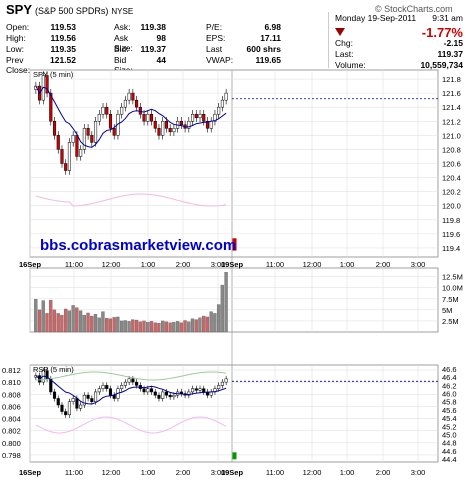  Describe the element at coordinates (69, 9) in the screenshot. I see `symbol-title: SPY (S&P 500 SPDRs) NYSE` at that location.